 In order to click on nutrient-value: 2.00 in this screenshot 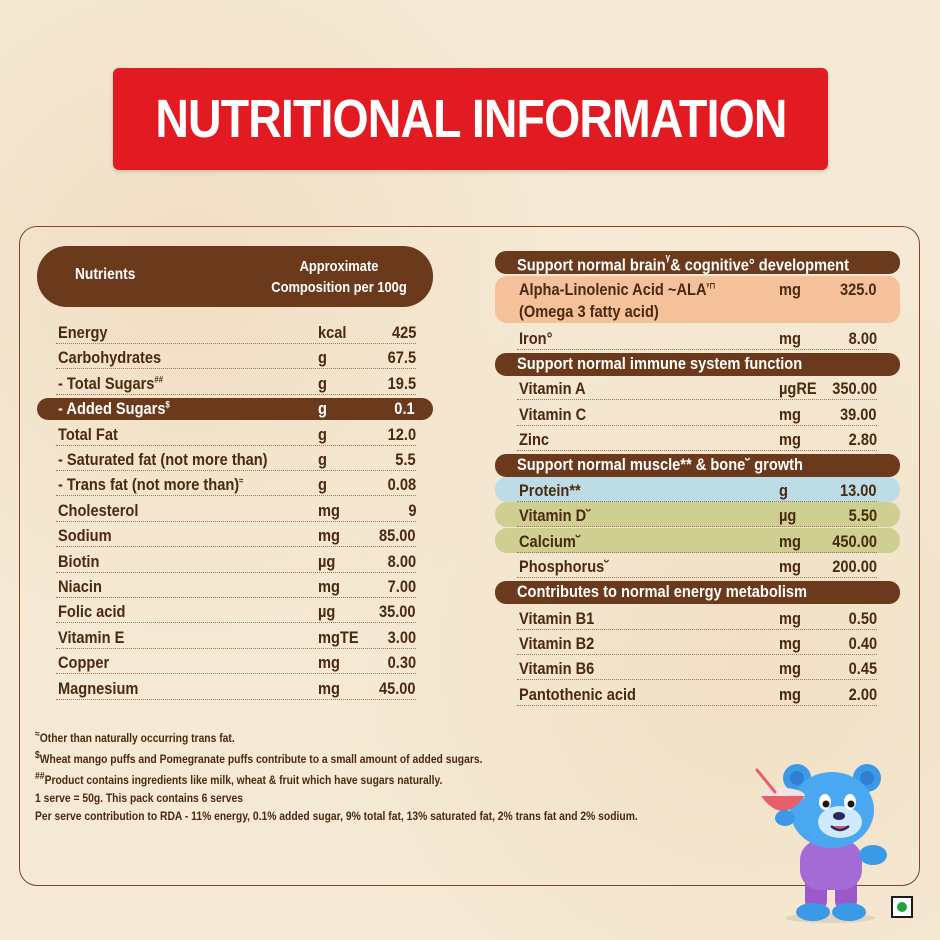, I will do `click(862, 694)`.